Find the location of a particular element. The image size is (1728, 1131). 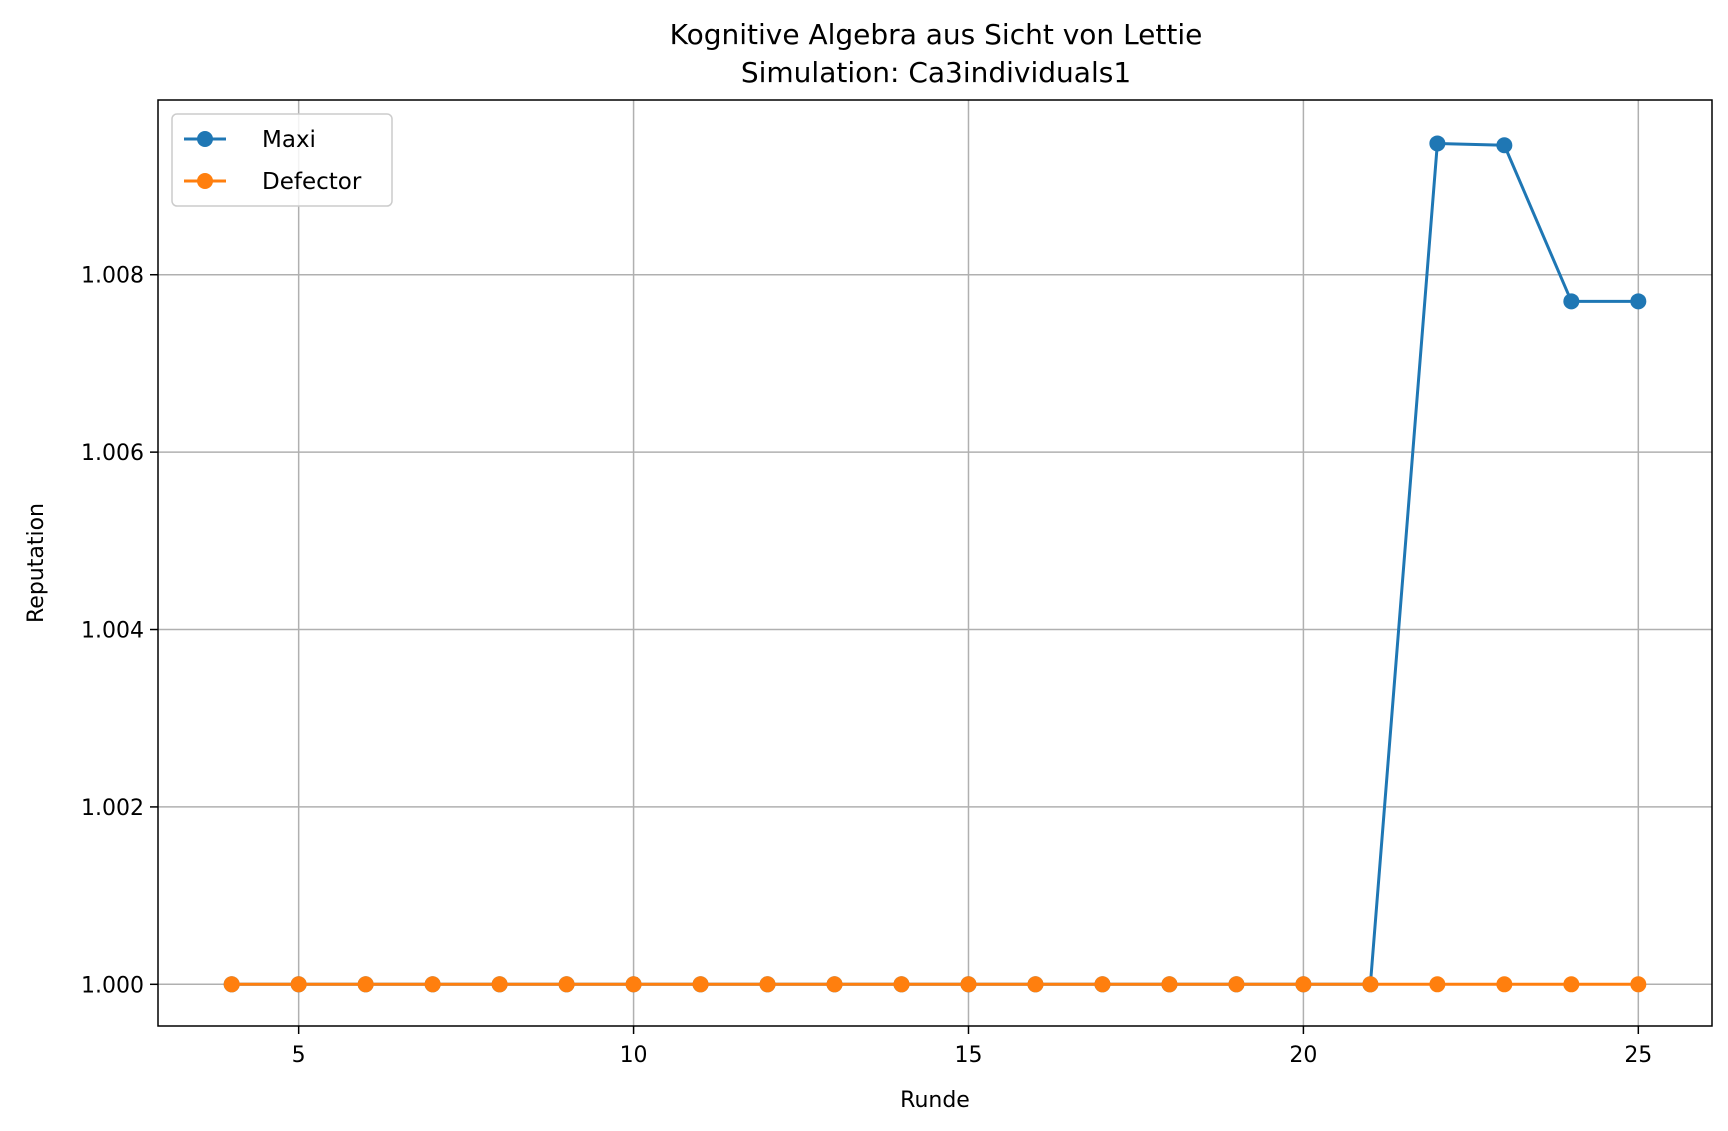

legend: Maxi Defector is located at coordinates (282, 160).